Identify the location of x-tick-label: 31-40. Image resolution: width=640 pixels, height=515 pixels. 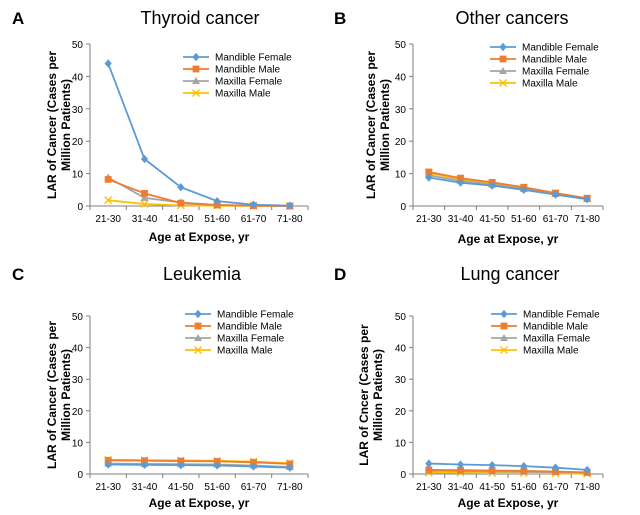
(145, 219).